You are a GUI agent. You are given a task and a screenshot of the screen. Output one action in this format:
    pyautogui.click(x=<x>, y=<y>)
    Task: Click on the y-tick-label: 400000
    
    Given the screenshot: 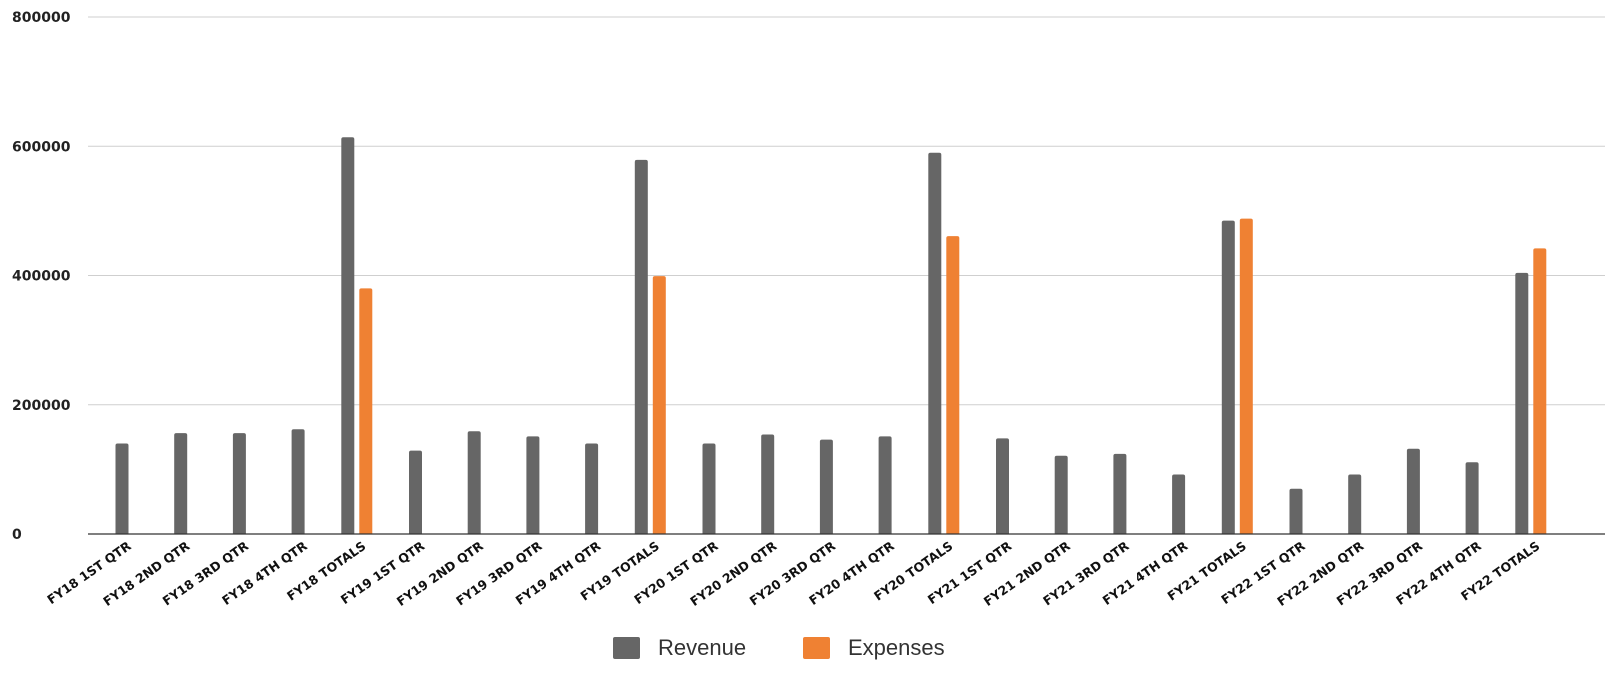 What is the action you would take?
    pyautogui.click(x=41, y=277)
    